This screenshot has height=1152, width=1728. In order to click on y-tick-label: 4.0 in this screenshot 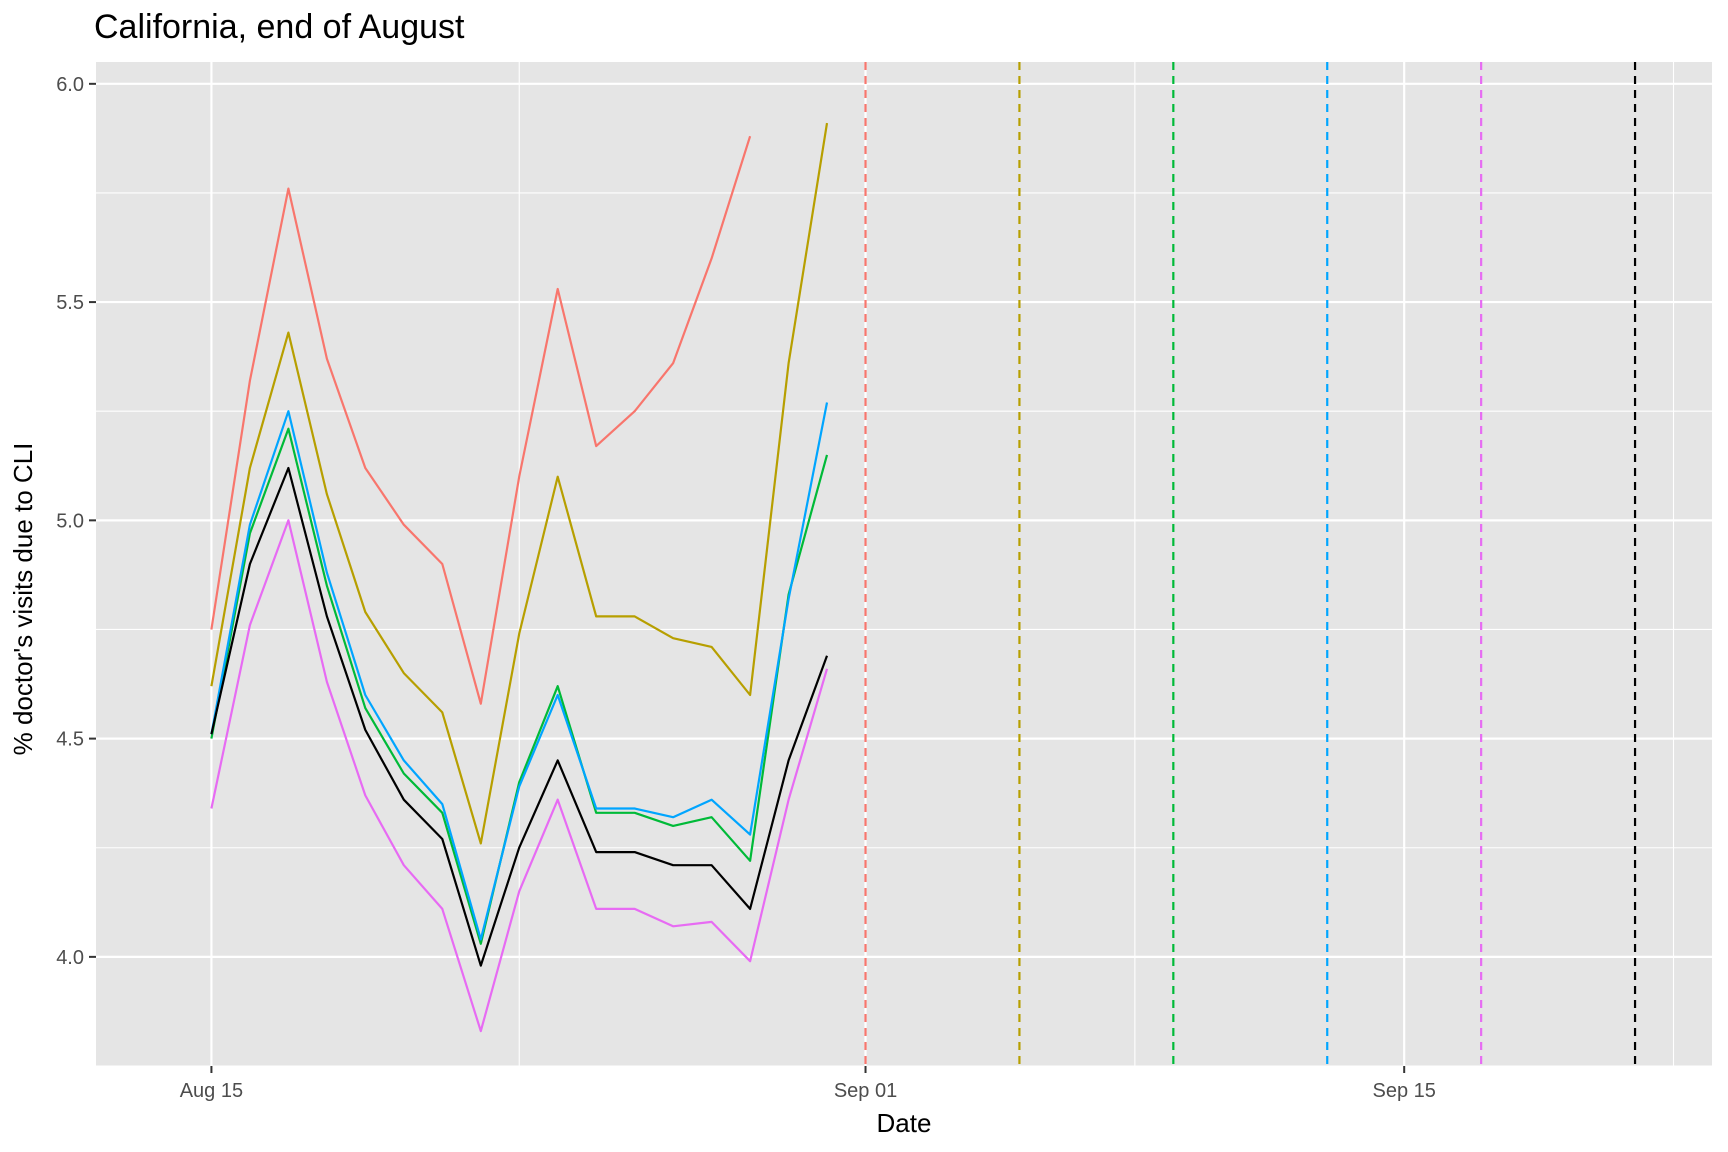, I will do `click(70, 958)`.